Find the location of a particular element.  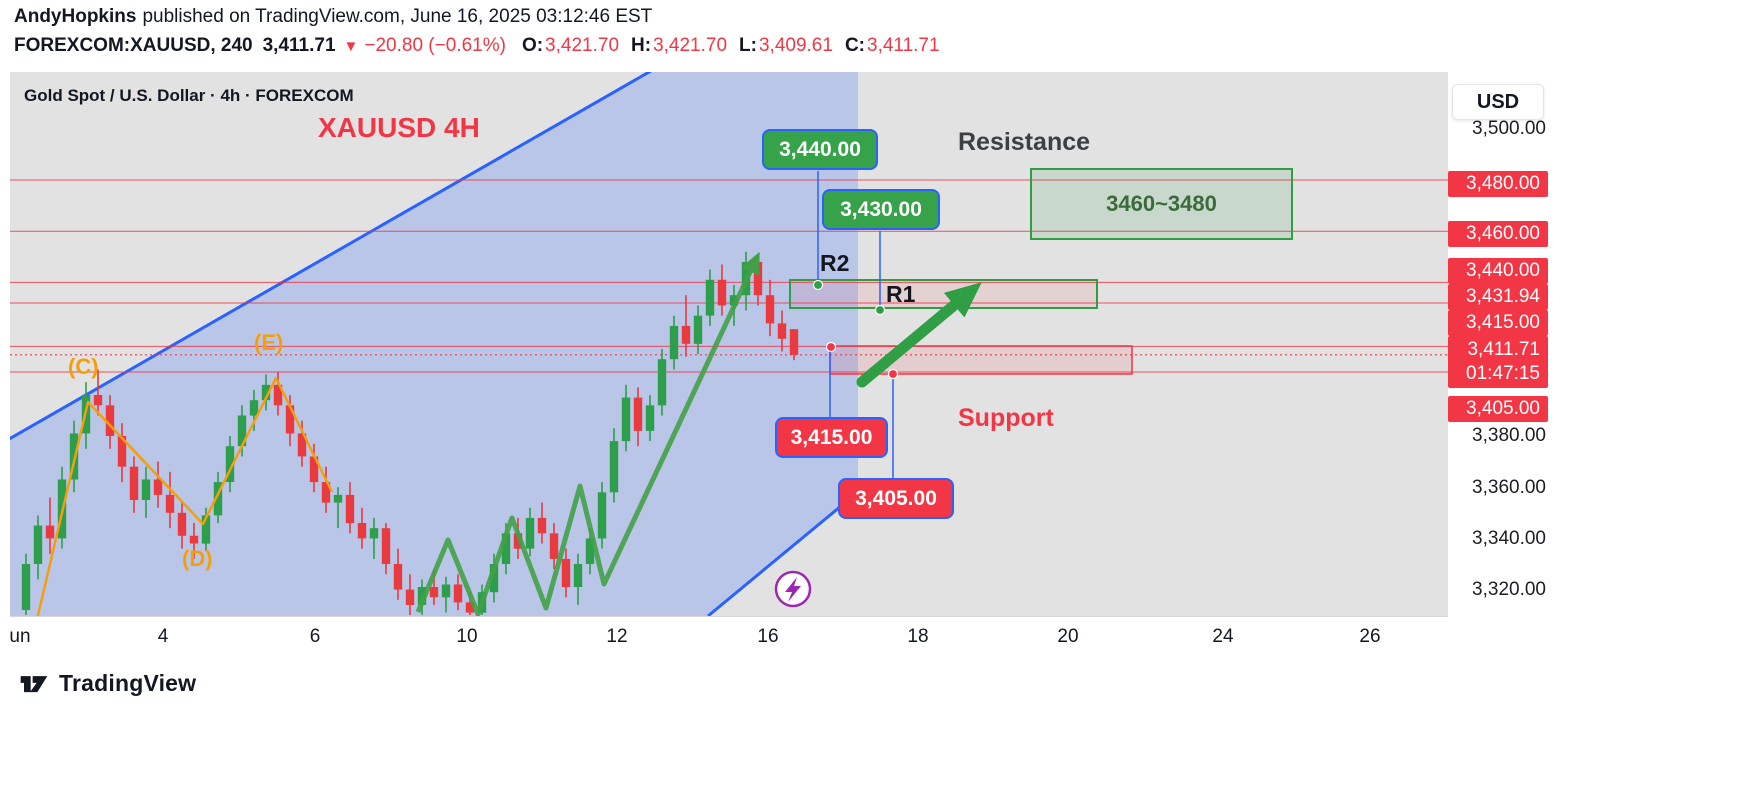

r1-anchor-dot is located at coordinates (880, 310).